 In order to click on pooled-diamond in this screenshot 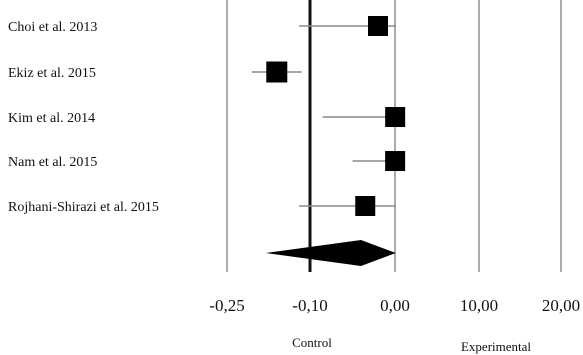, I will do `click(330, 253)`.